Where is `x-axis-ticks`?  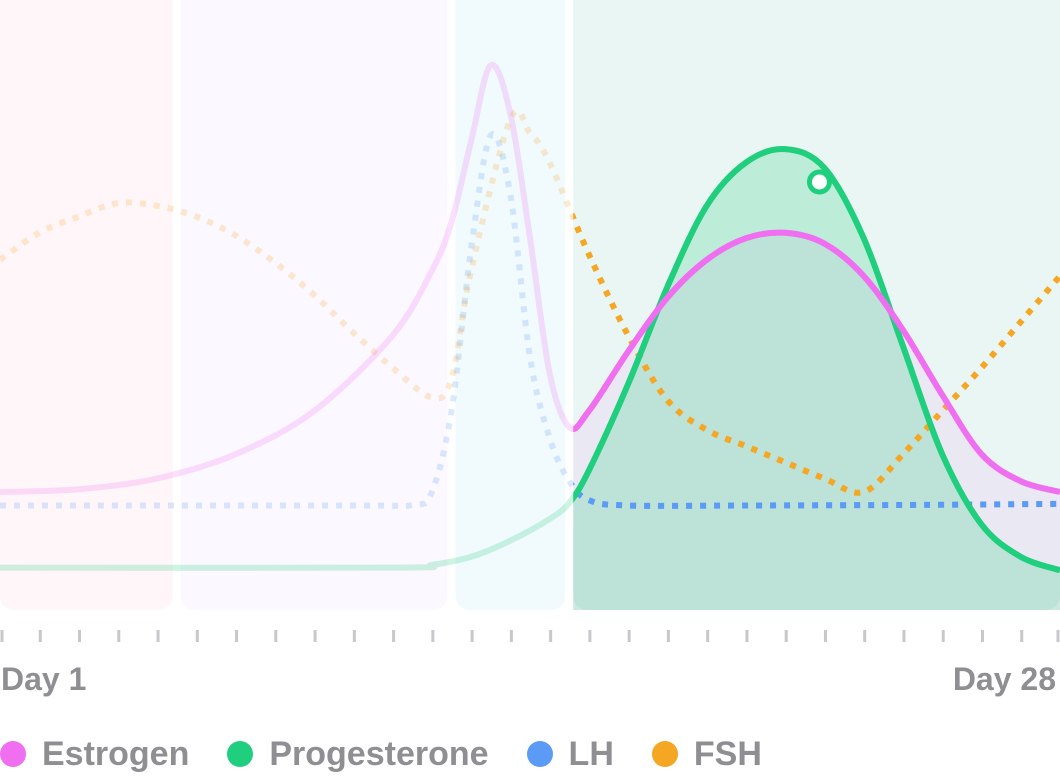
x-axis-ticks is located at coordinates (530, 636).